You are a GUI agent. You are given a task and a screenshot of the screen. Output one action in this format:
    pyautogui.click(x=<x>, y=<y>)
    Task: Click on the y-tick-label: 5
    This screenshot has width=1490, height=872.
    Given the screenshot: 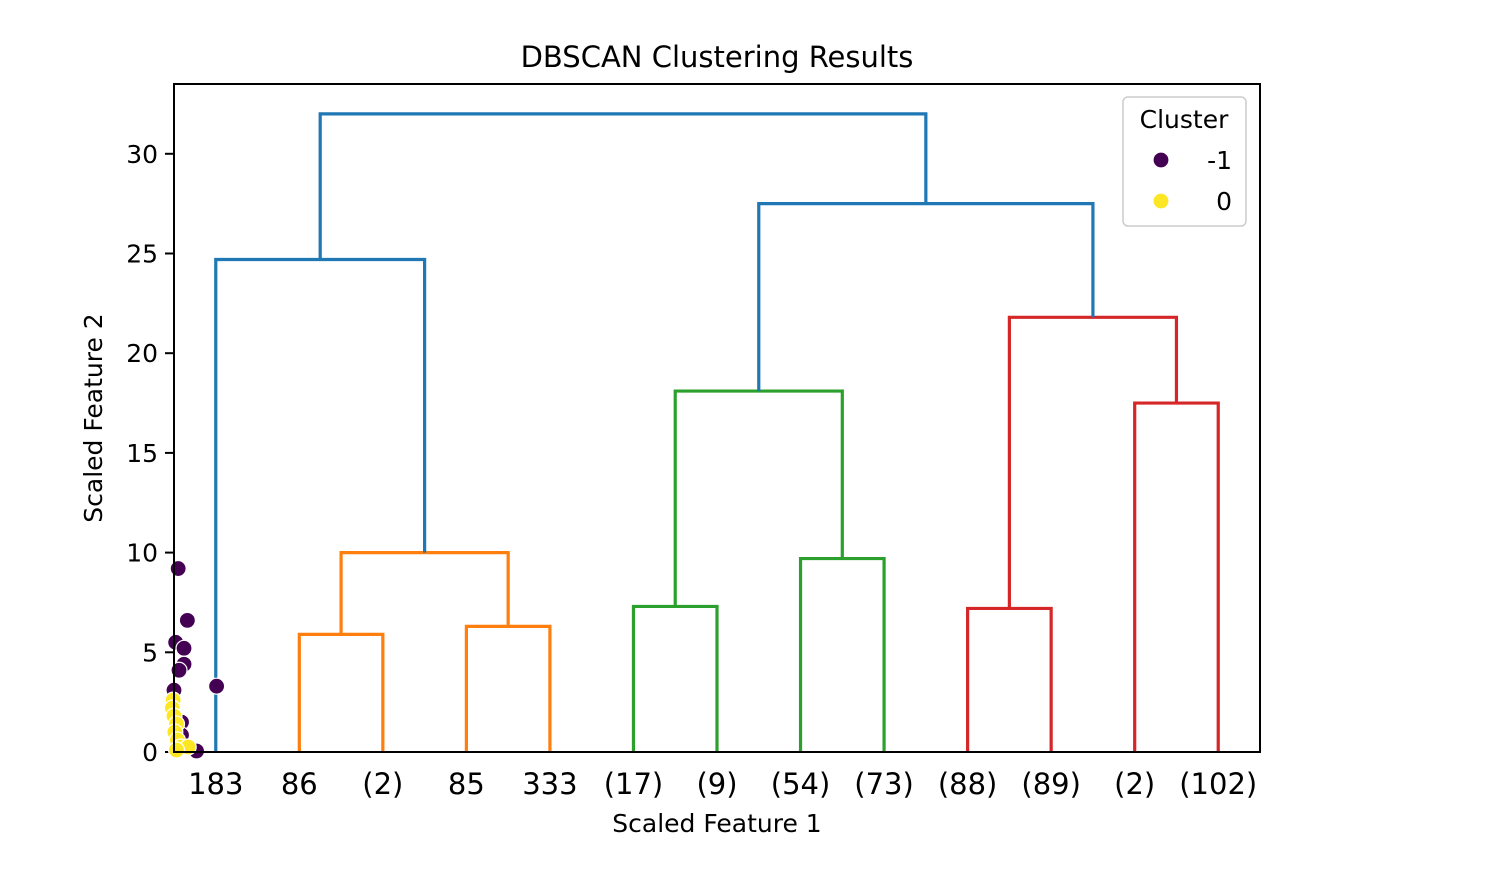 What is the action you would take?
    pyautogui.click(x=150, y=652)
    